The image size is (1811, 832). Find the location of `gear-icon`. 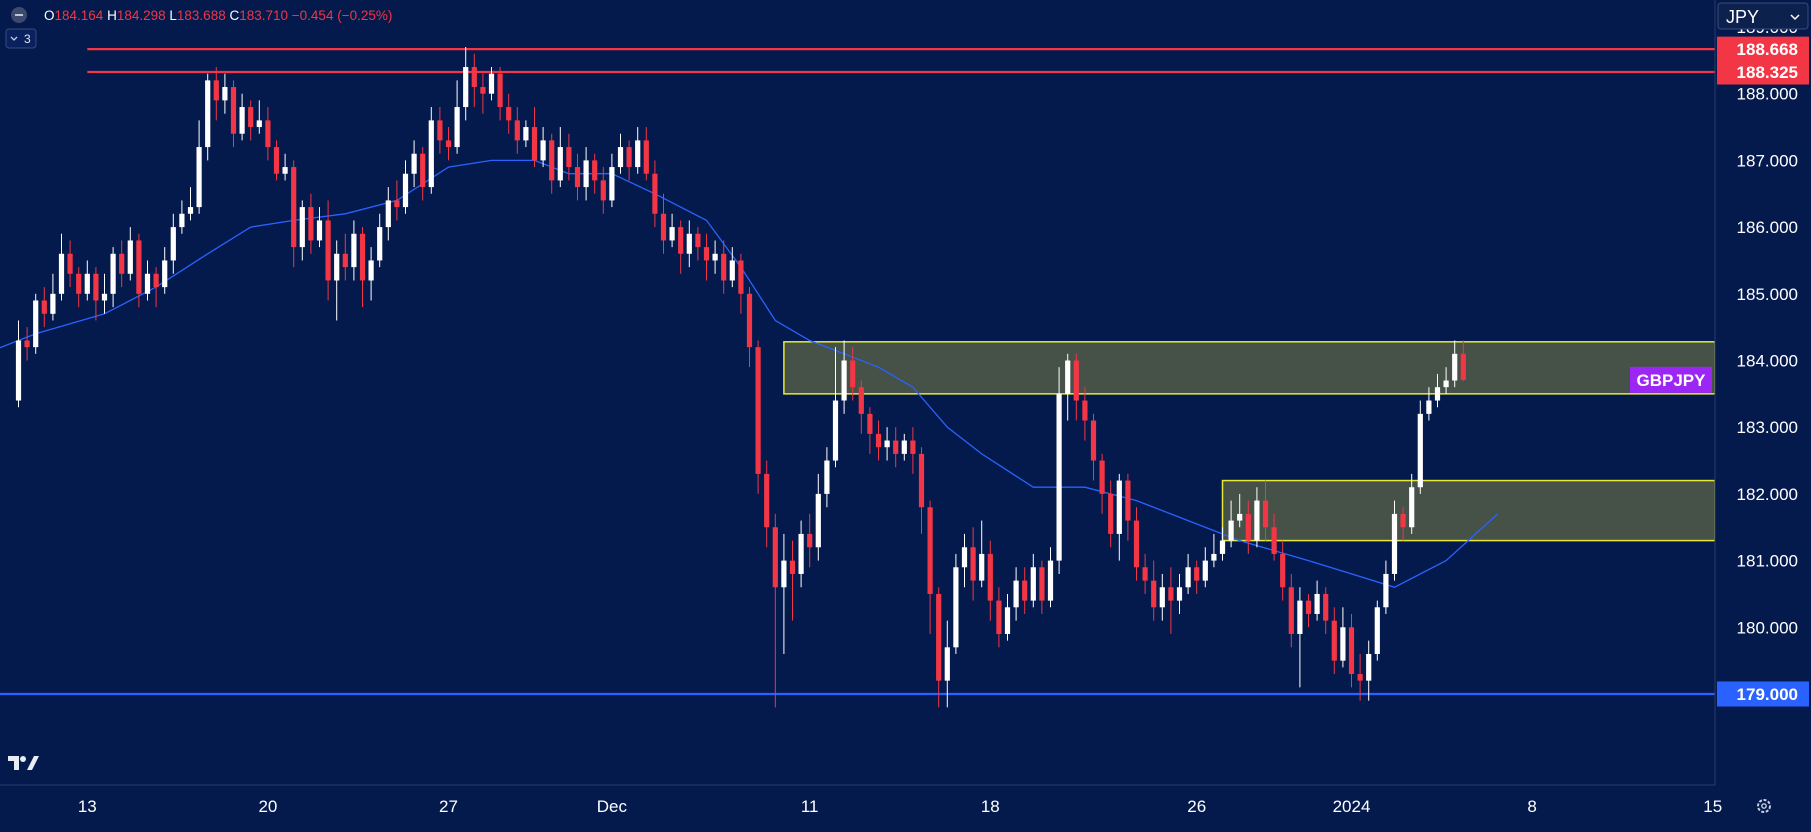

gear-icon is located at coordinates (1764, 806).